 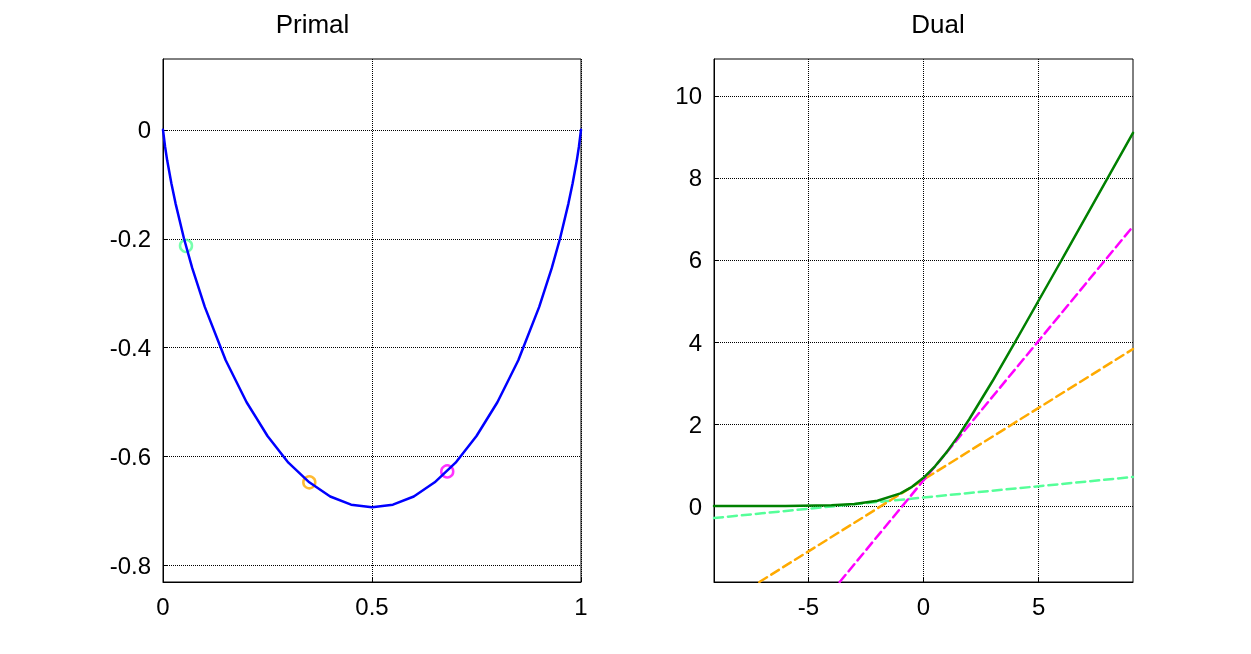 I want to click on x-tick-label: 1, so click(x=581, y=606).